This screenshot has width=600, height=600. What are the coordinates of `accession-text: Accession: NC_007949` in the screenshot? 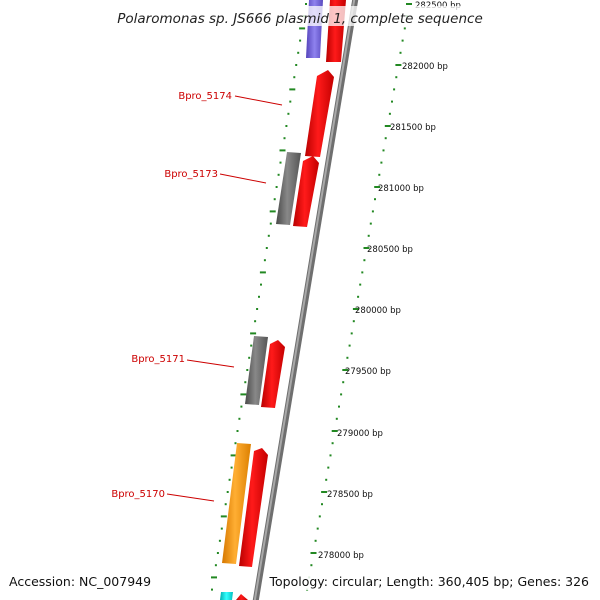 It's located at (80, 581).